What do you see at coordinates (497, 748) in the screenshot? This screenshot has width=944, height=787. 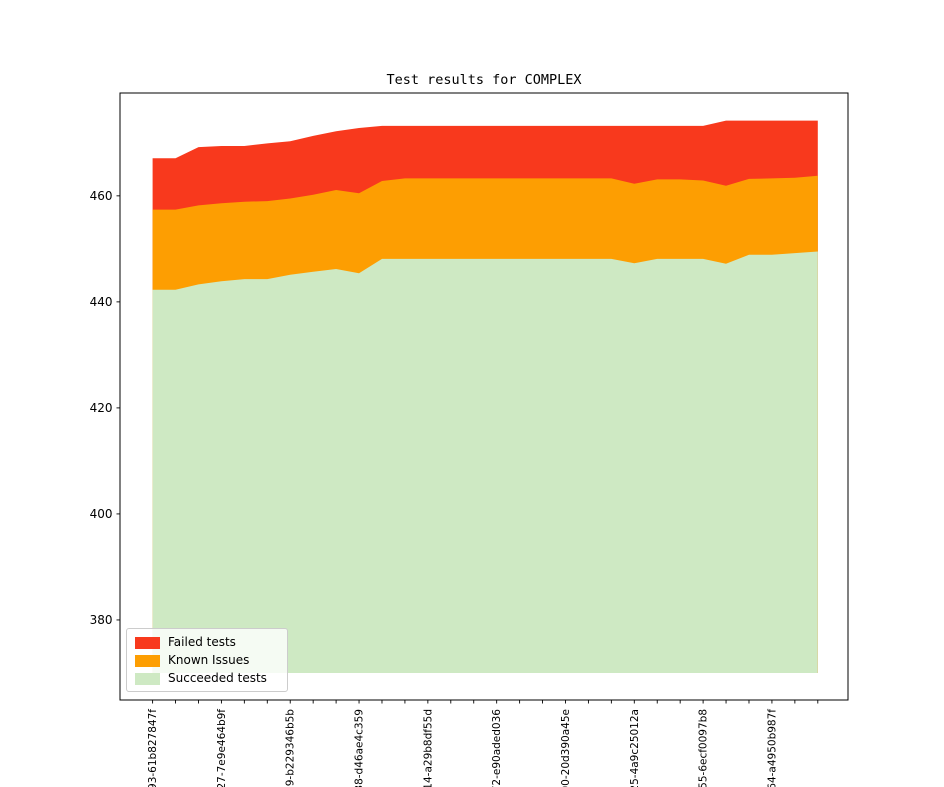 I see `x-tick-label: 72-e90aded036` at bounding box center [497, 748].